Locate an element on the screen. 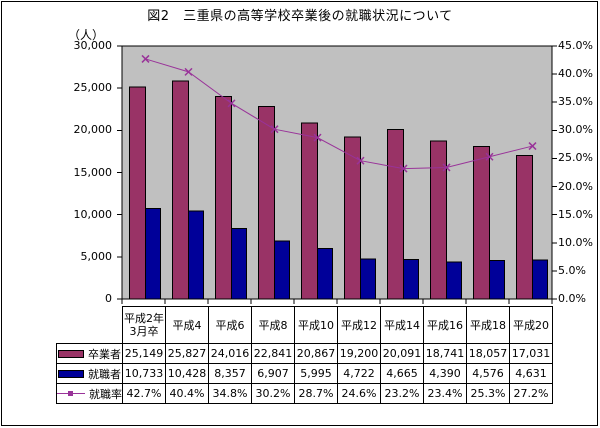 The width and height of the screenshot is (600, 428). category-header-cell: 平成8 is located at coordinates (273, 325).